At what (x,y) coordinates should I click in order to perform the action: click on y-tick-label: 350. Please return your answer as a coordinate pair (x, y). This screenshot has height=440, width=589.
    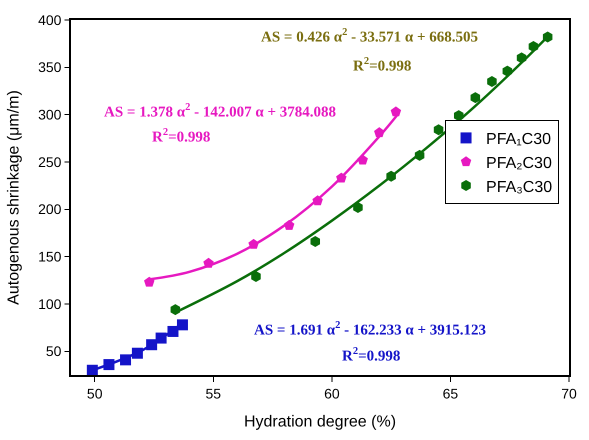
    Looking at the image, I should click on (50, 67).